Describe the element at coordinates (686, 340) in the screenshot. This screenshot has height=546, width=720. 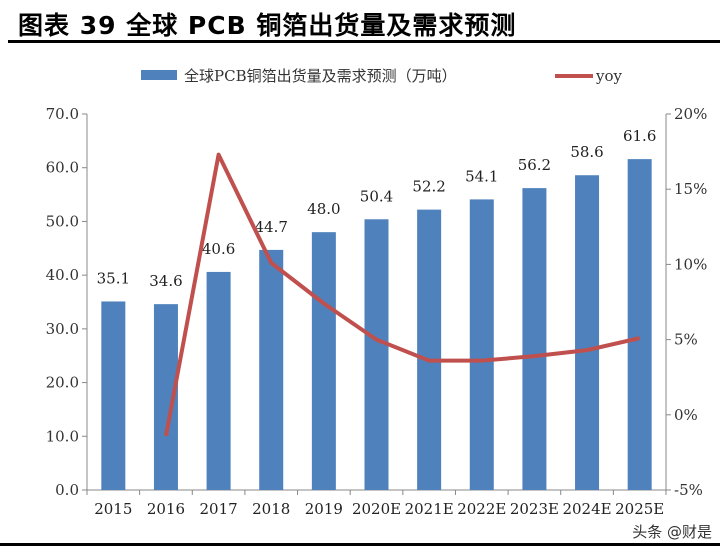
I see `right-tick-label: 5%` at that location.